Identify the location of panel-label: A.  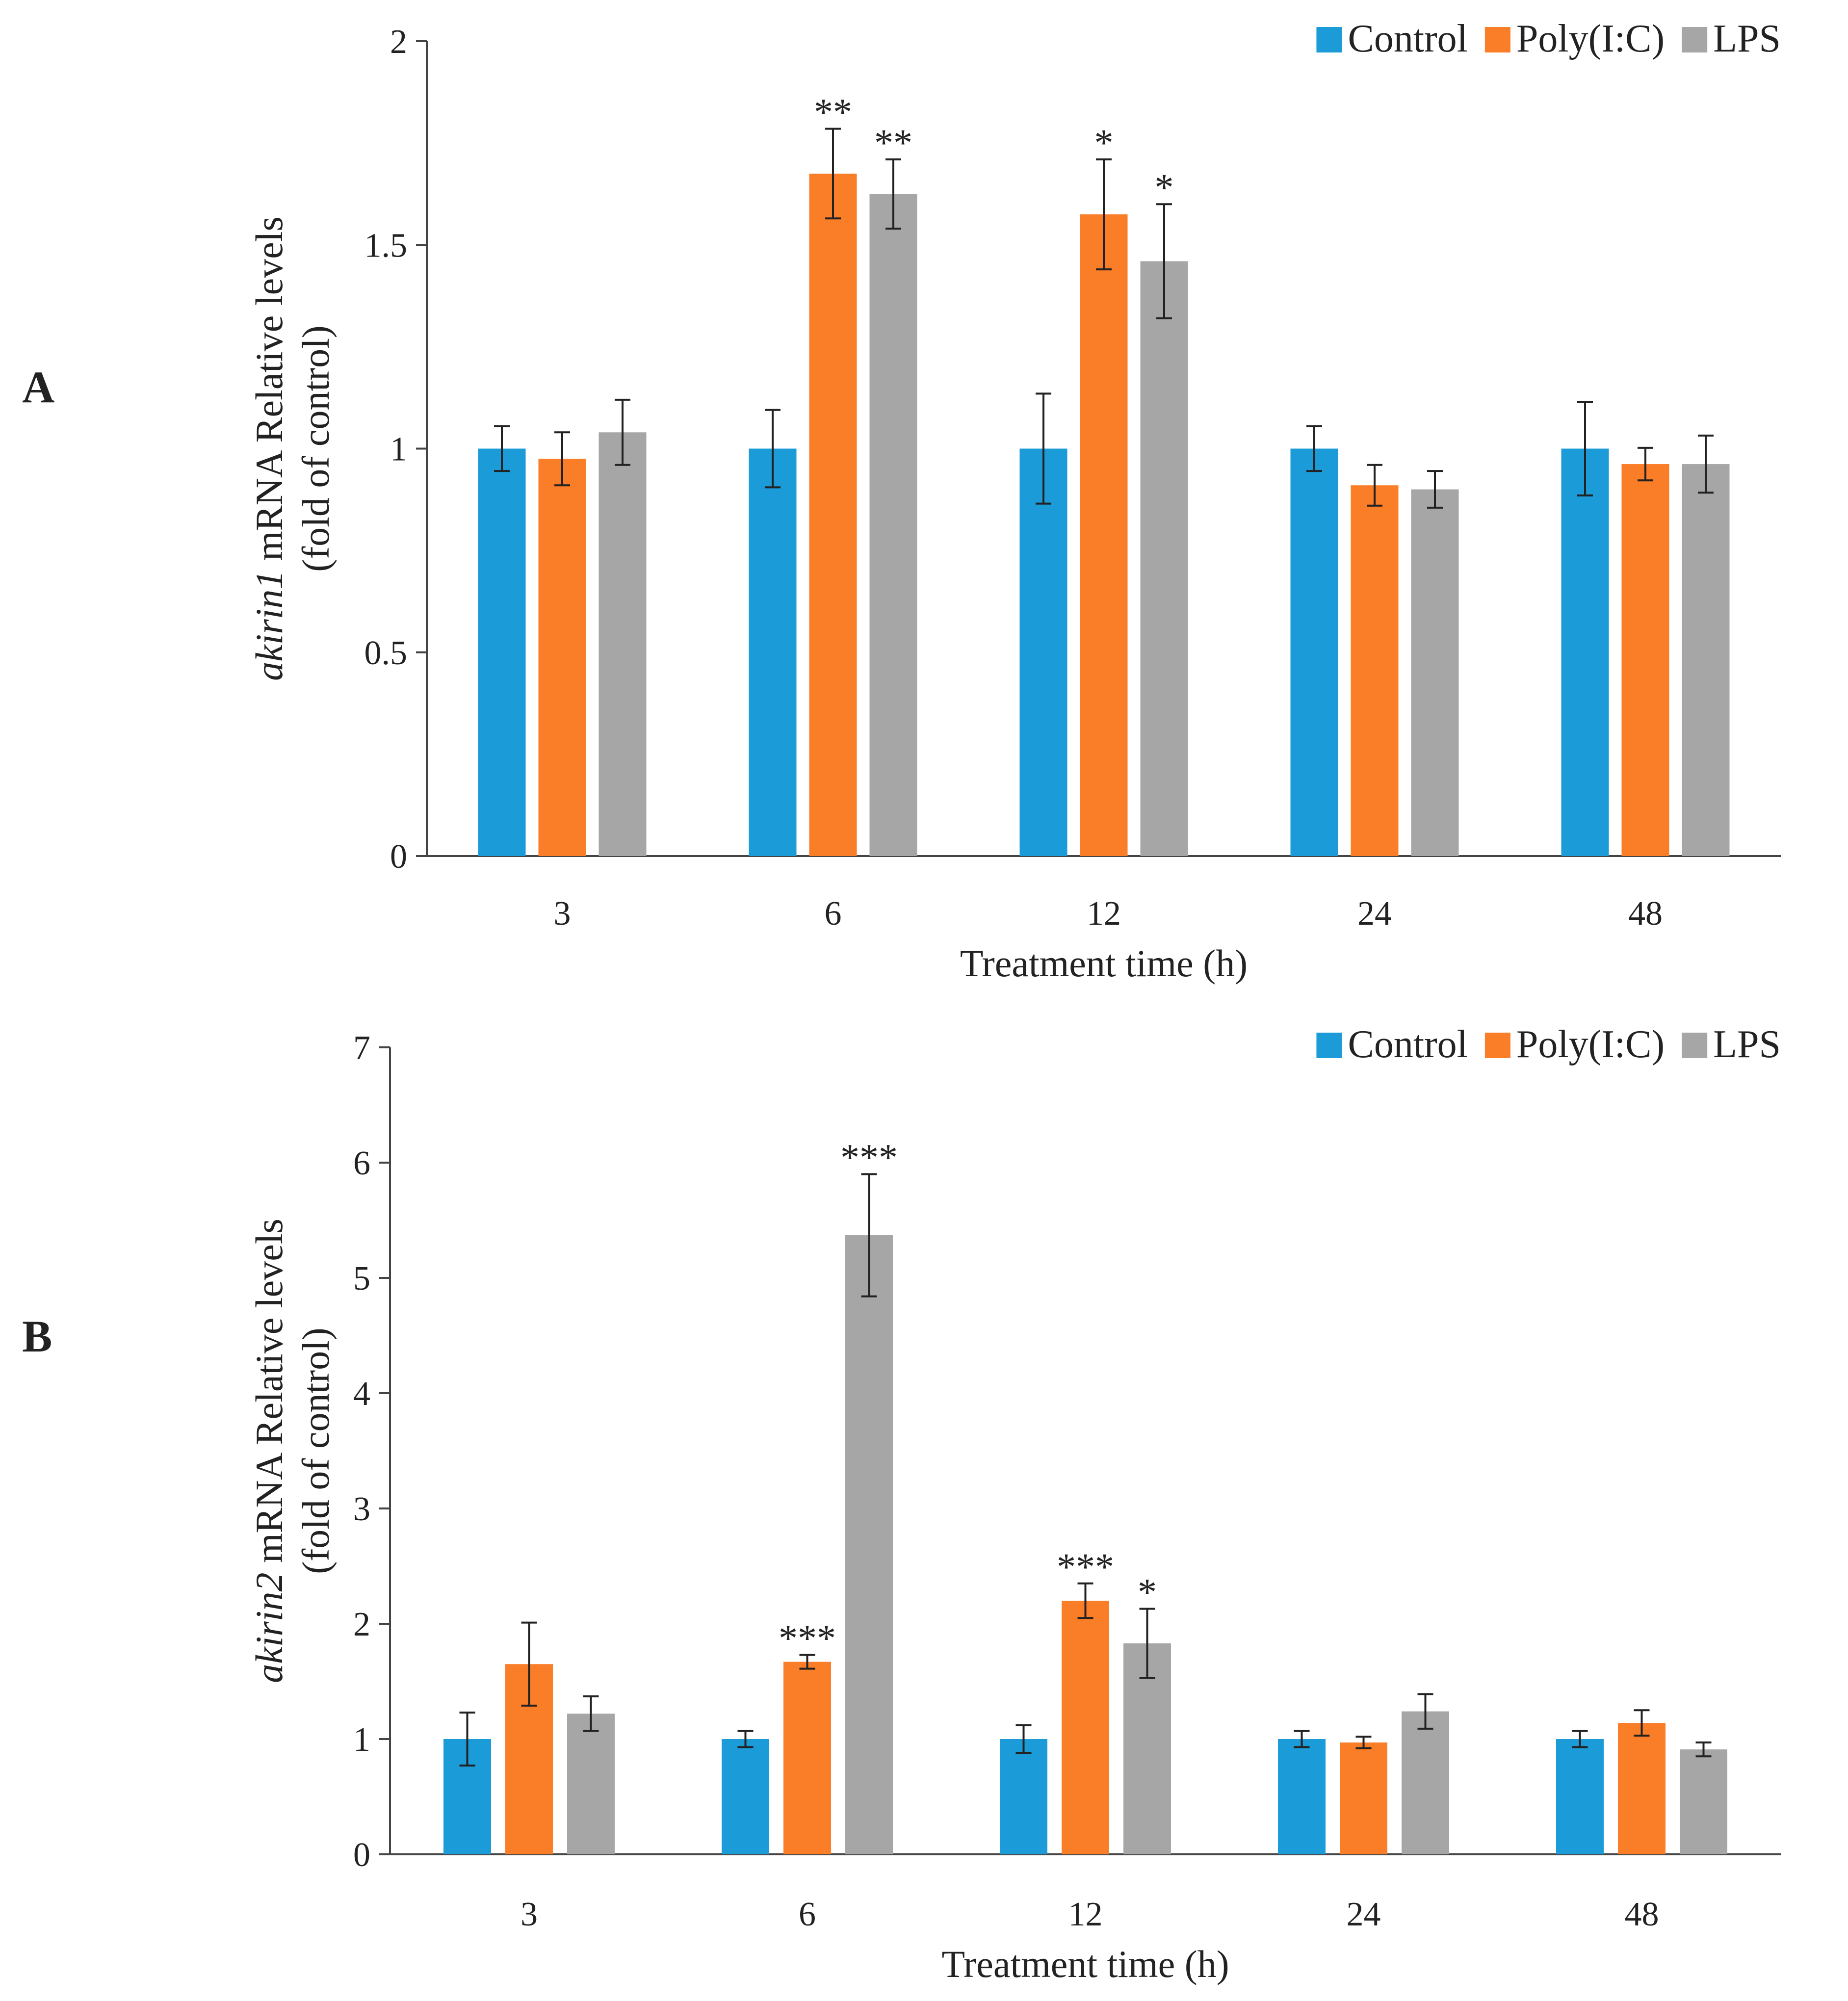
(38, 387).